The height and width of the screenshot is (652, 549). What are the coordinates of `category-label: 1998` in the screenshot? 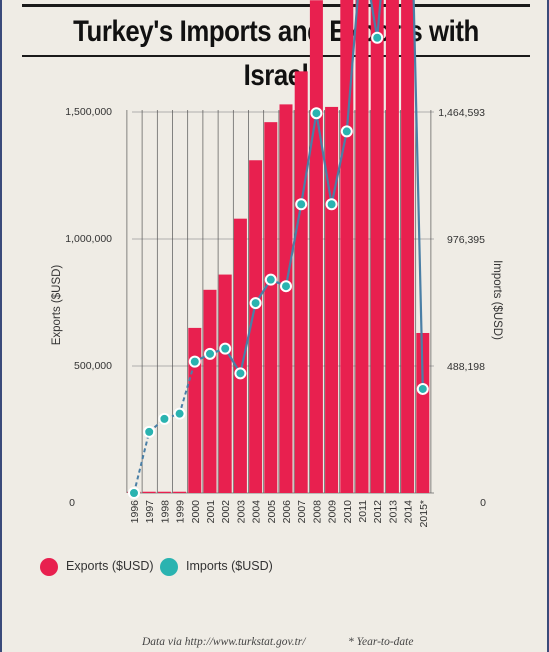 It's located at (165, 512).